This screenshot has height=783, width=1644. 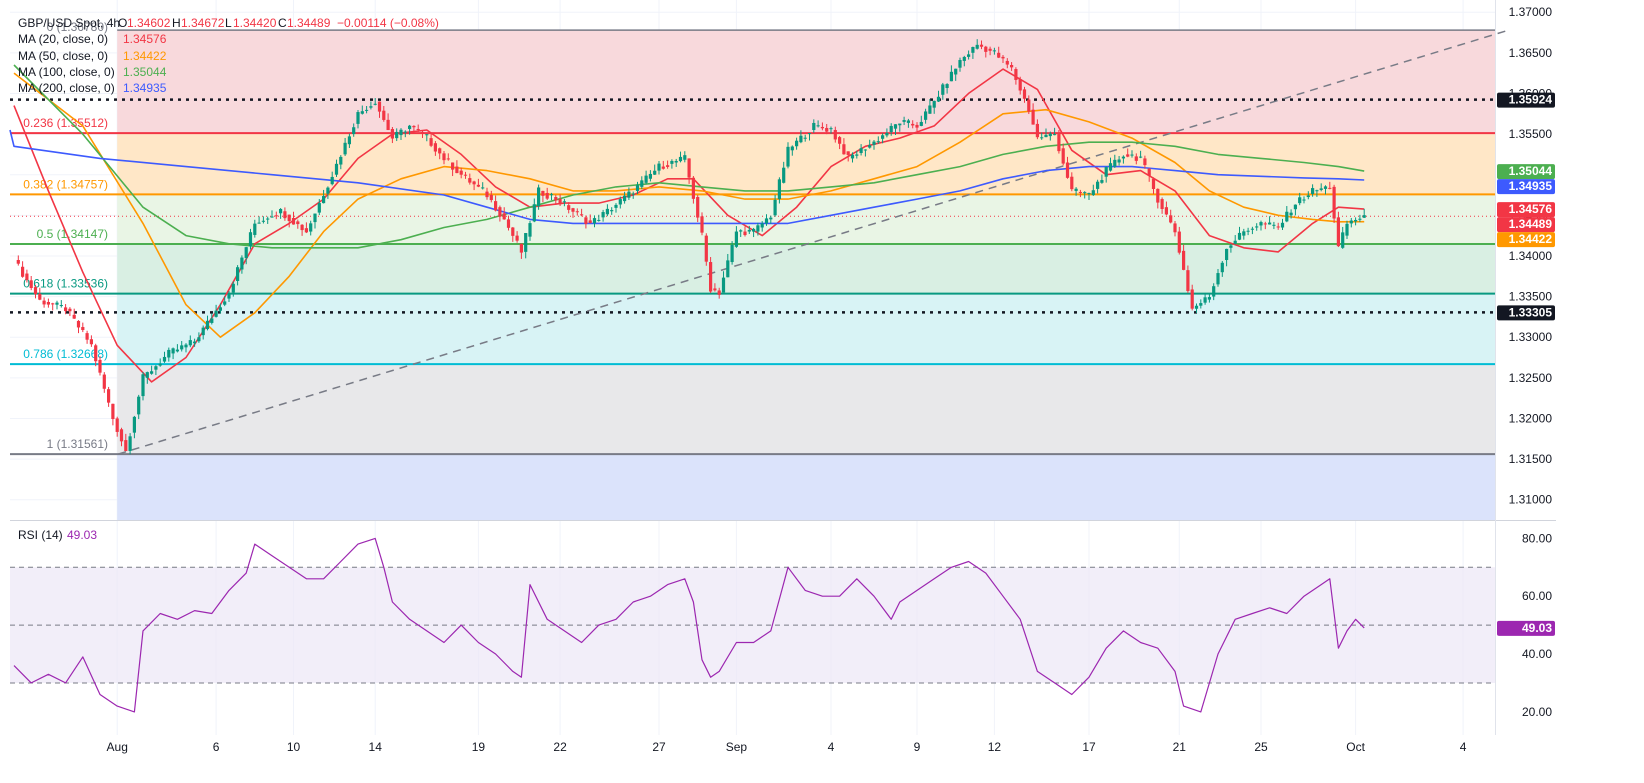 I want to click on price-tick-label: 1.32500, so click(x=1531, y=378).